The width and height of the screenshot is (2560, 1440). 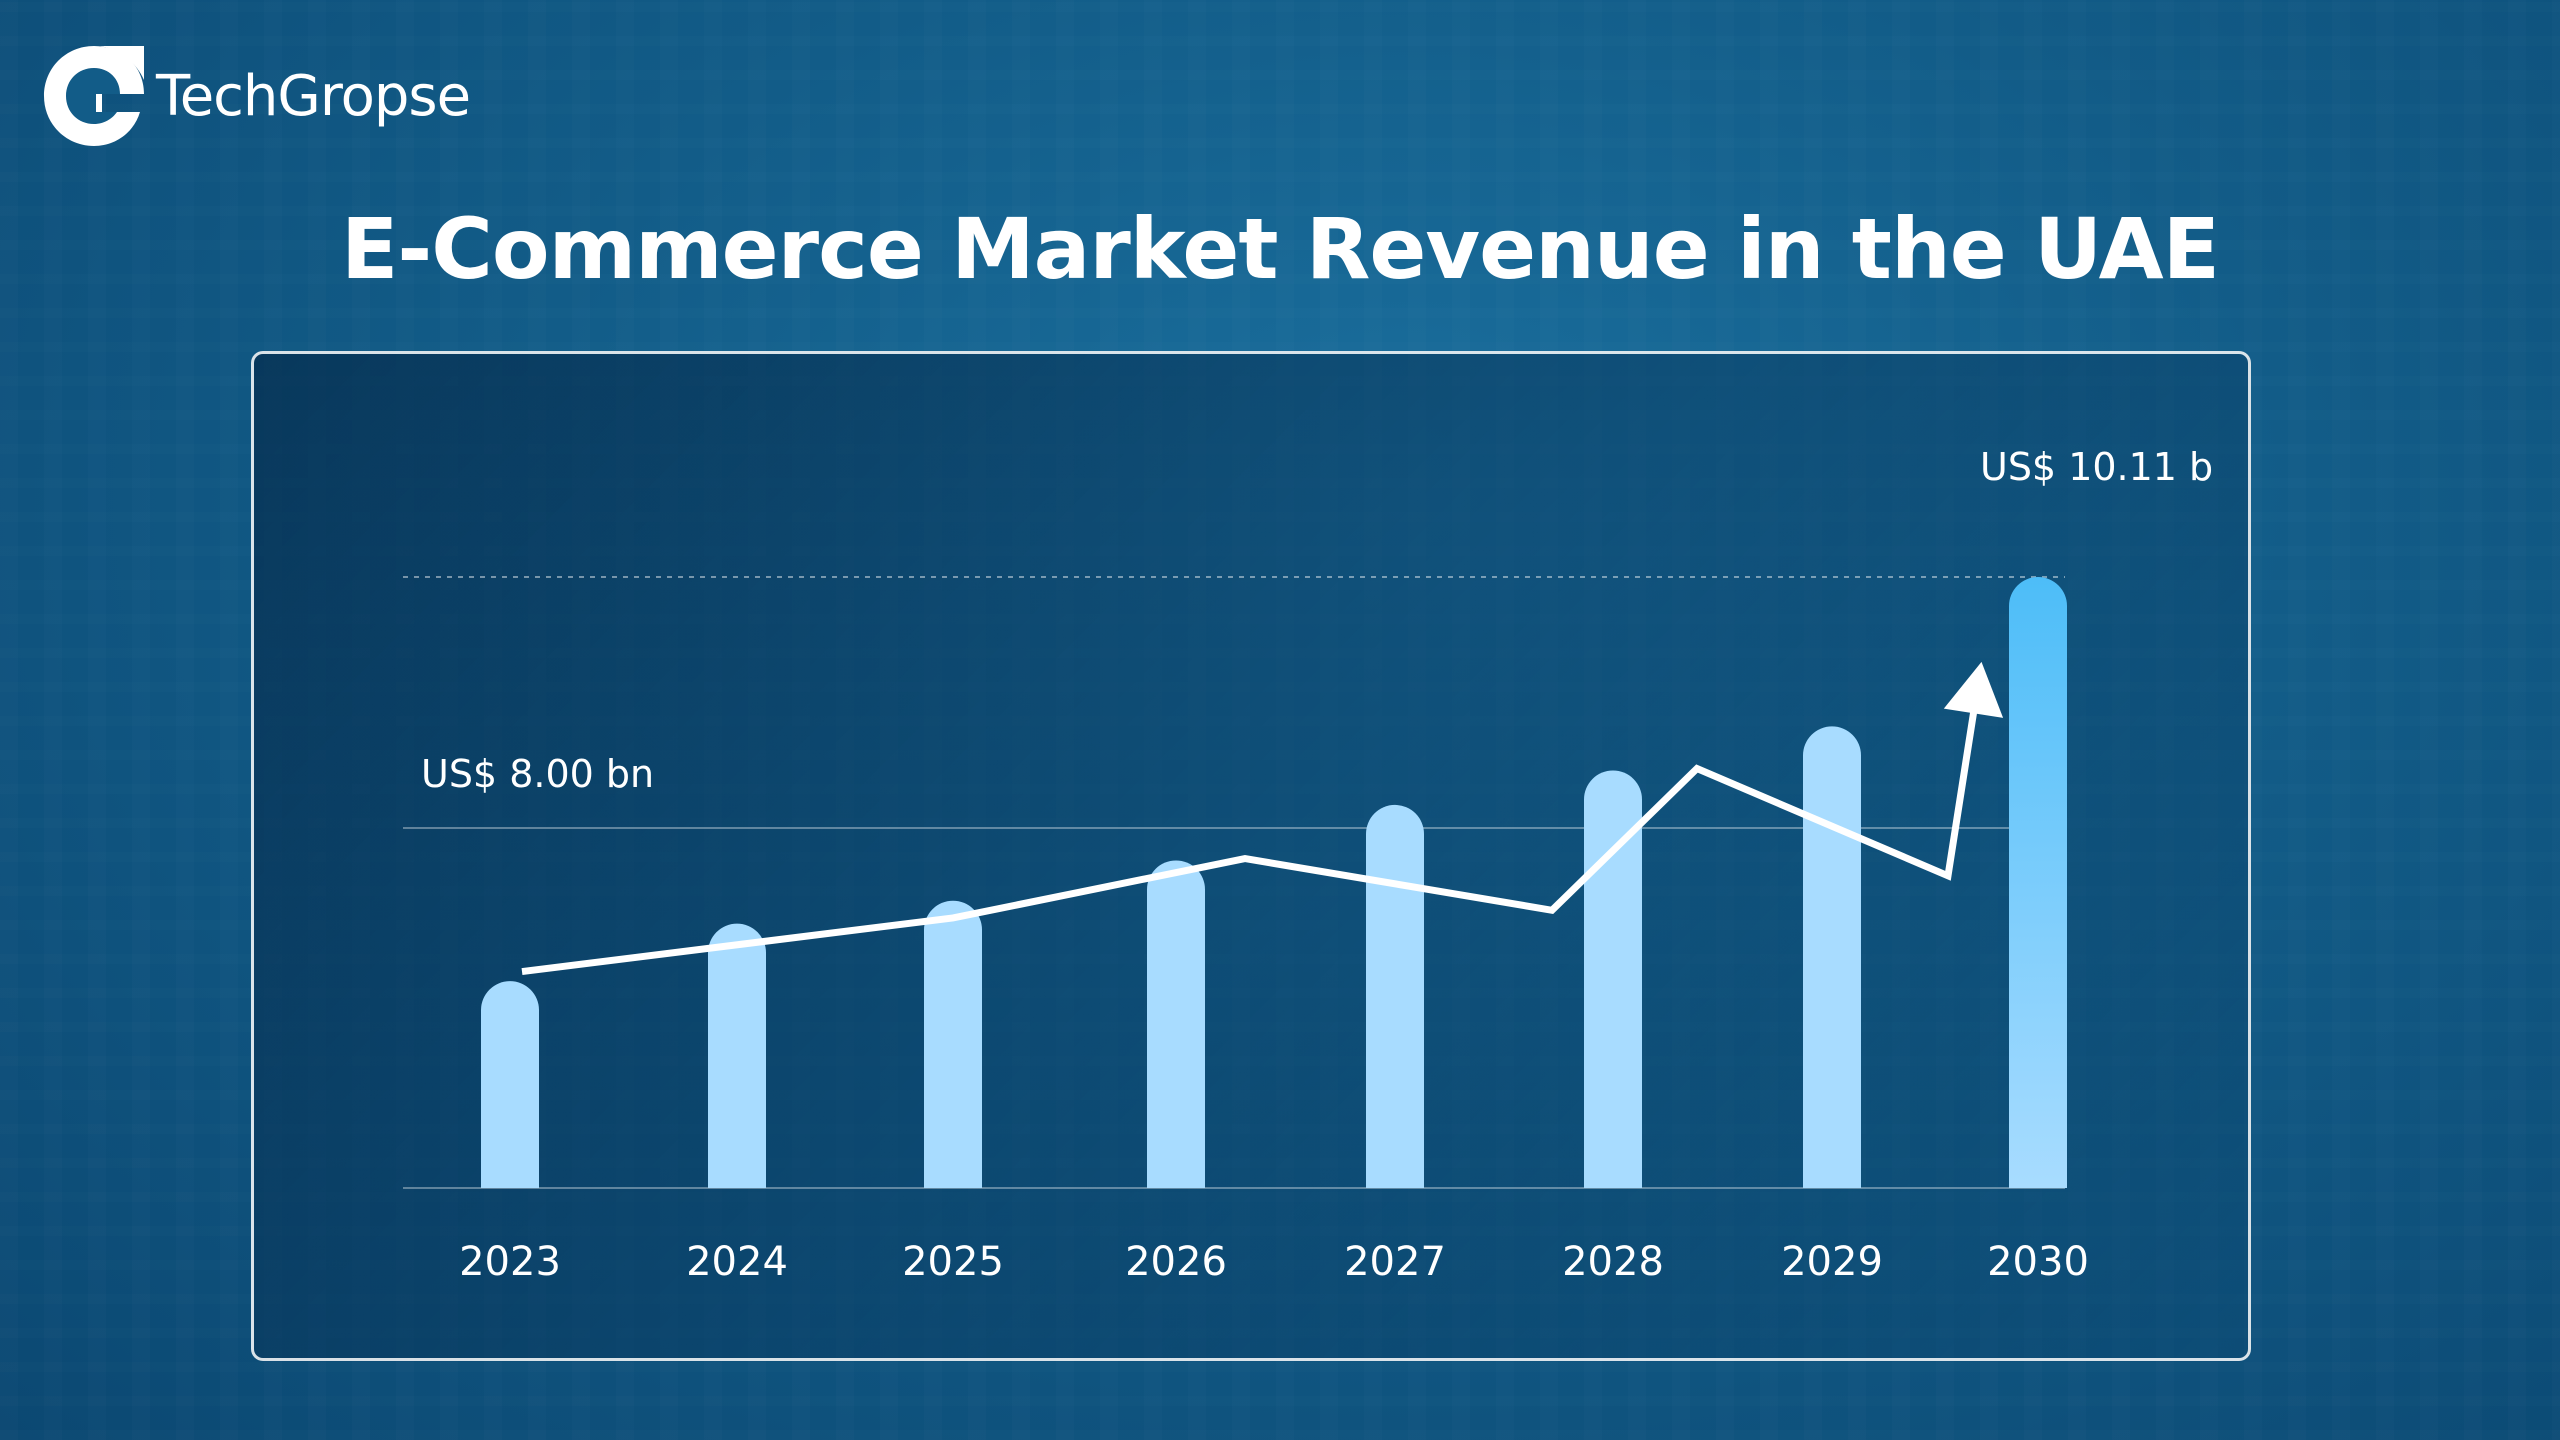 I want to click on bar-2026, so click(x=1176, y=1024).